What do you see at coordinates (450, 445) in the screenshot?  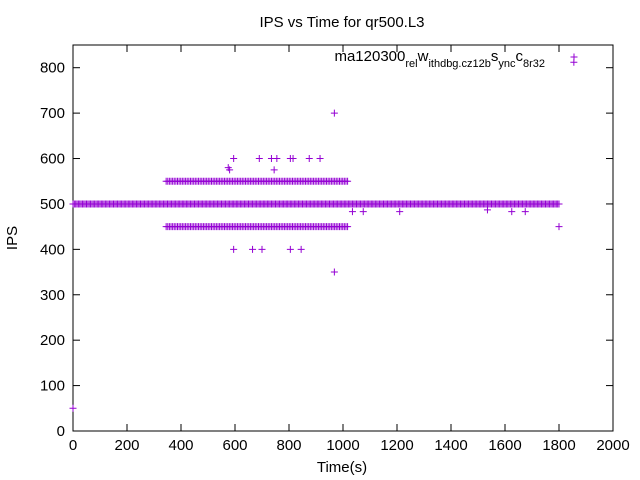 I see `x-tick-label: 1400` at bounding box center [450, 445].